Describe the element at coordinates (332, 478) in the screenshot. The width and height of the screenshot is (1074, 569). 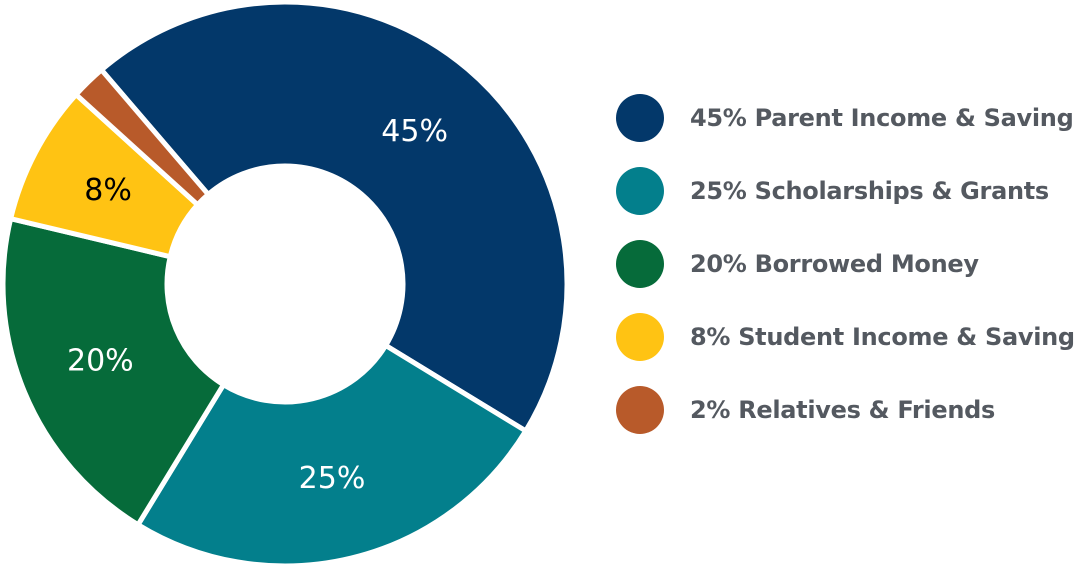
I see `slice-percent-label: 25%` at that location.